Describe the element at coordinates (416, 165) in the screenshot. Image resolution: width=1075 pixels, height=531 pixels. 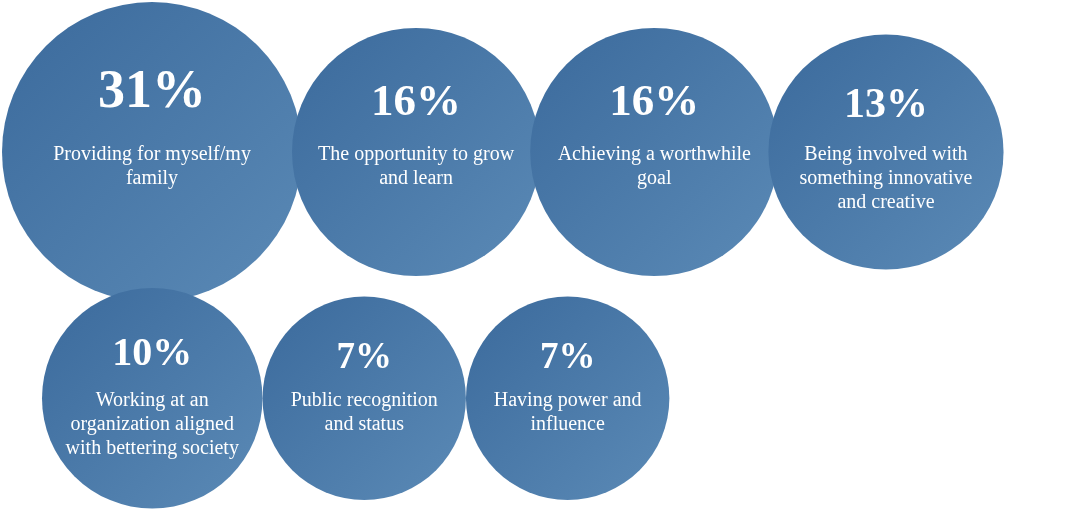
I see `category-label: The opportunity to grow and learn` at that location.